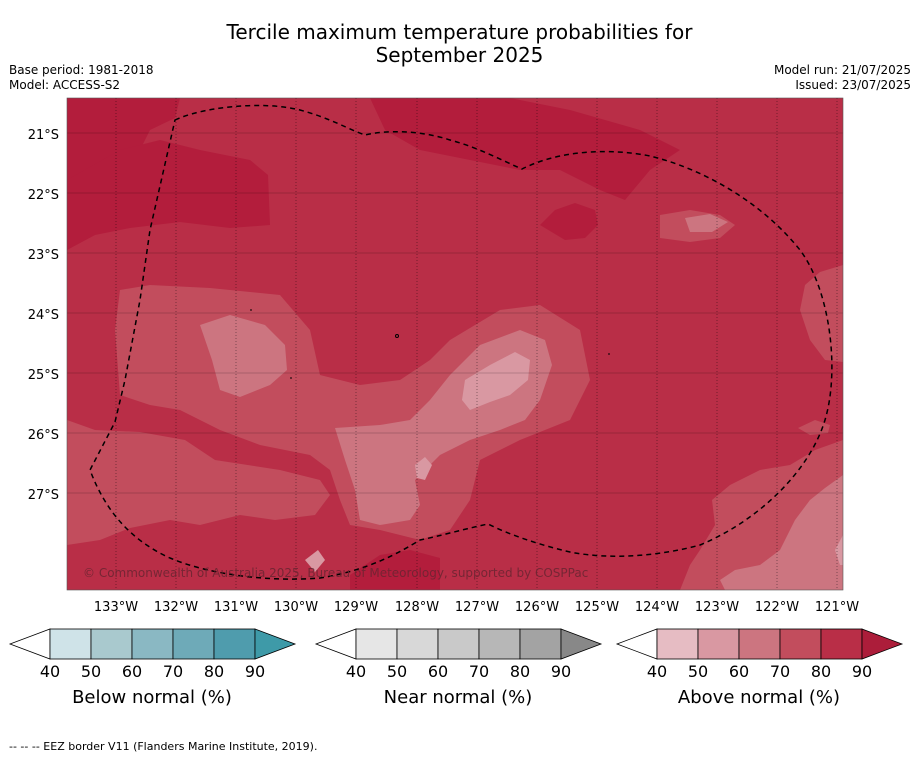 The image size is (919, 758). What do you see at coordinates (152, 697) in the screenshot?
I see `colorbar-title-below: Below normal (%)` at bounding box center [152, 697].